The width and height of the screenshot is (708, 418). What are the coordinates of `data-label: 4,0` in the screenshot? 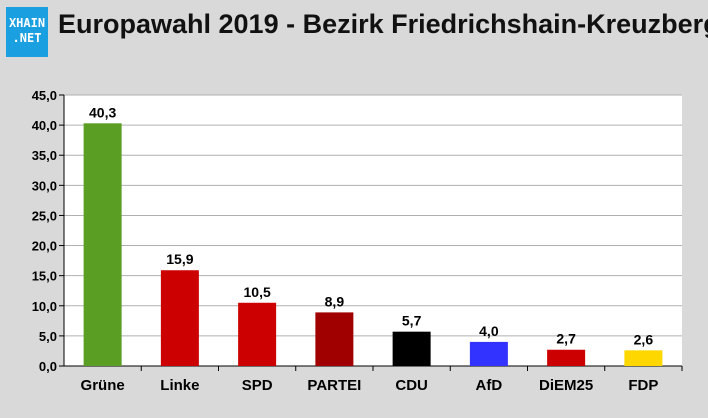 It's located at (489, 331).